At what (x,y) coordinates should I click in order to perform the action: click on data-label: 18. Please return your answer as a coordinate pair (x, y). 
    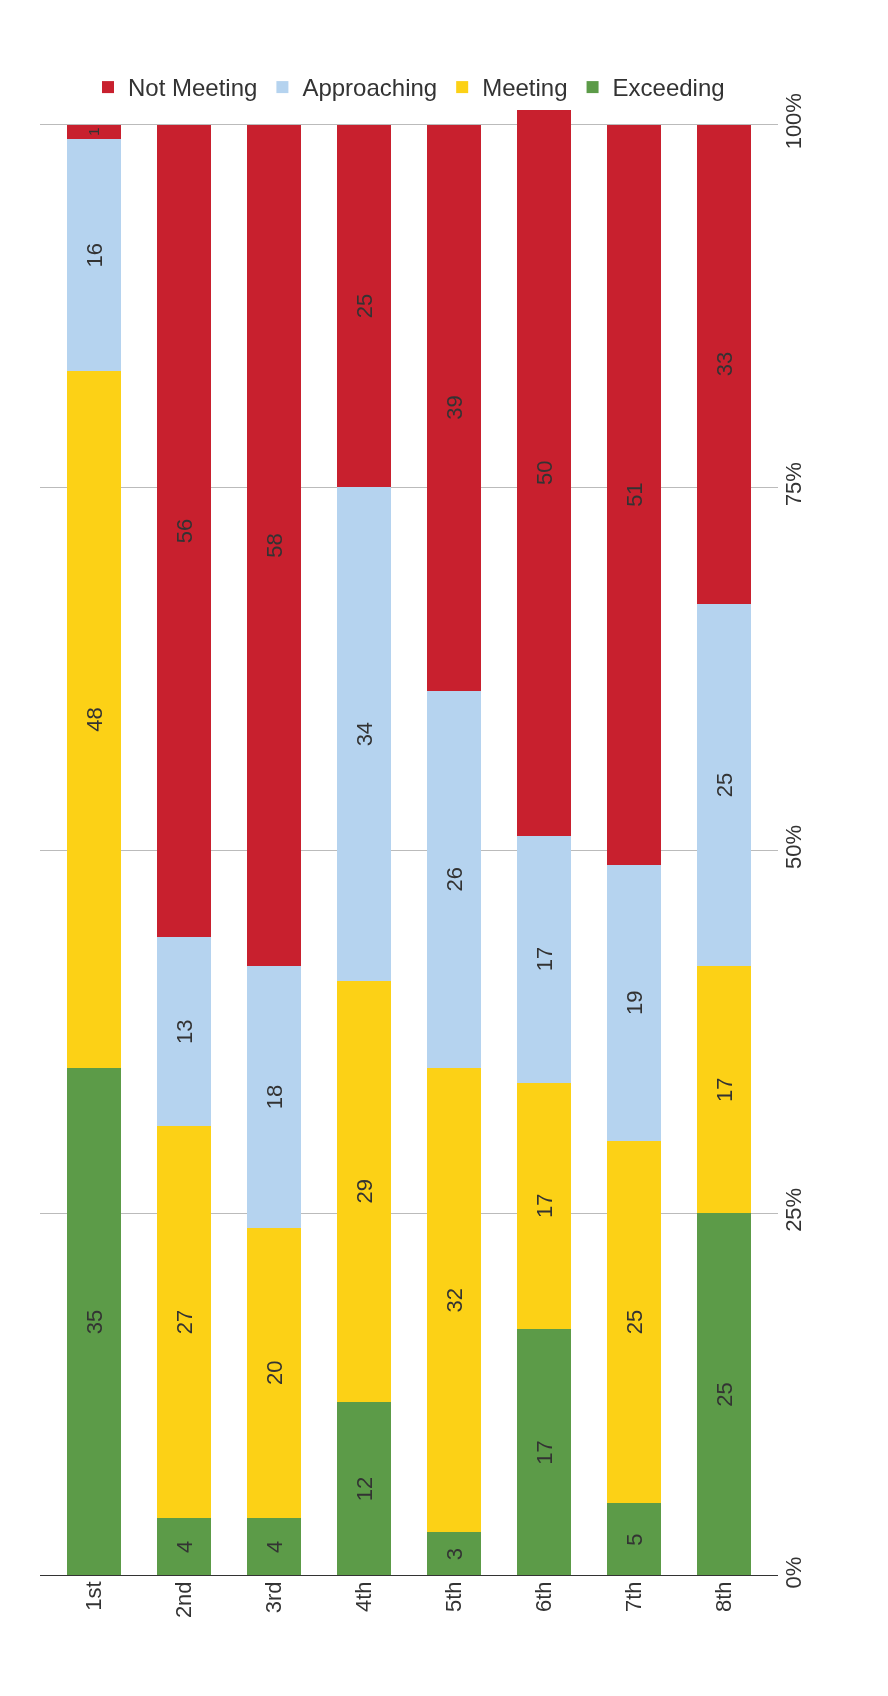
    Looking at the image, I should click on (274, 1097).